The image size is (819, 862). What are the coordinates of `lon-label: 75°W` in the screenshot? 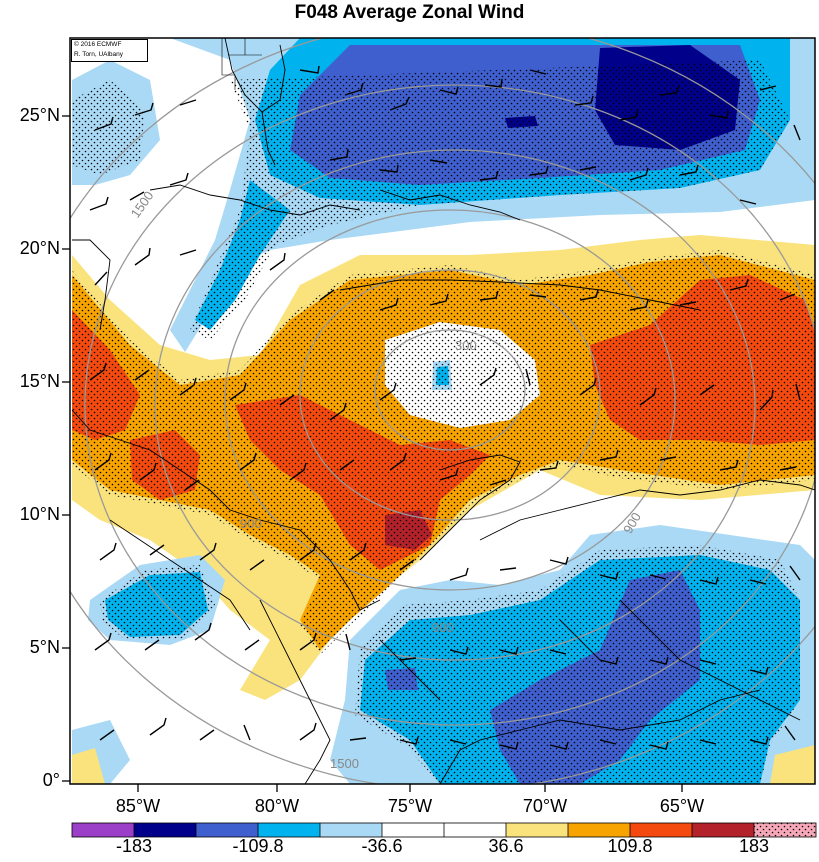 It's located at (410, 806).